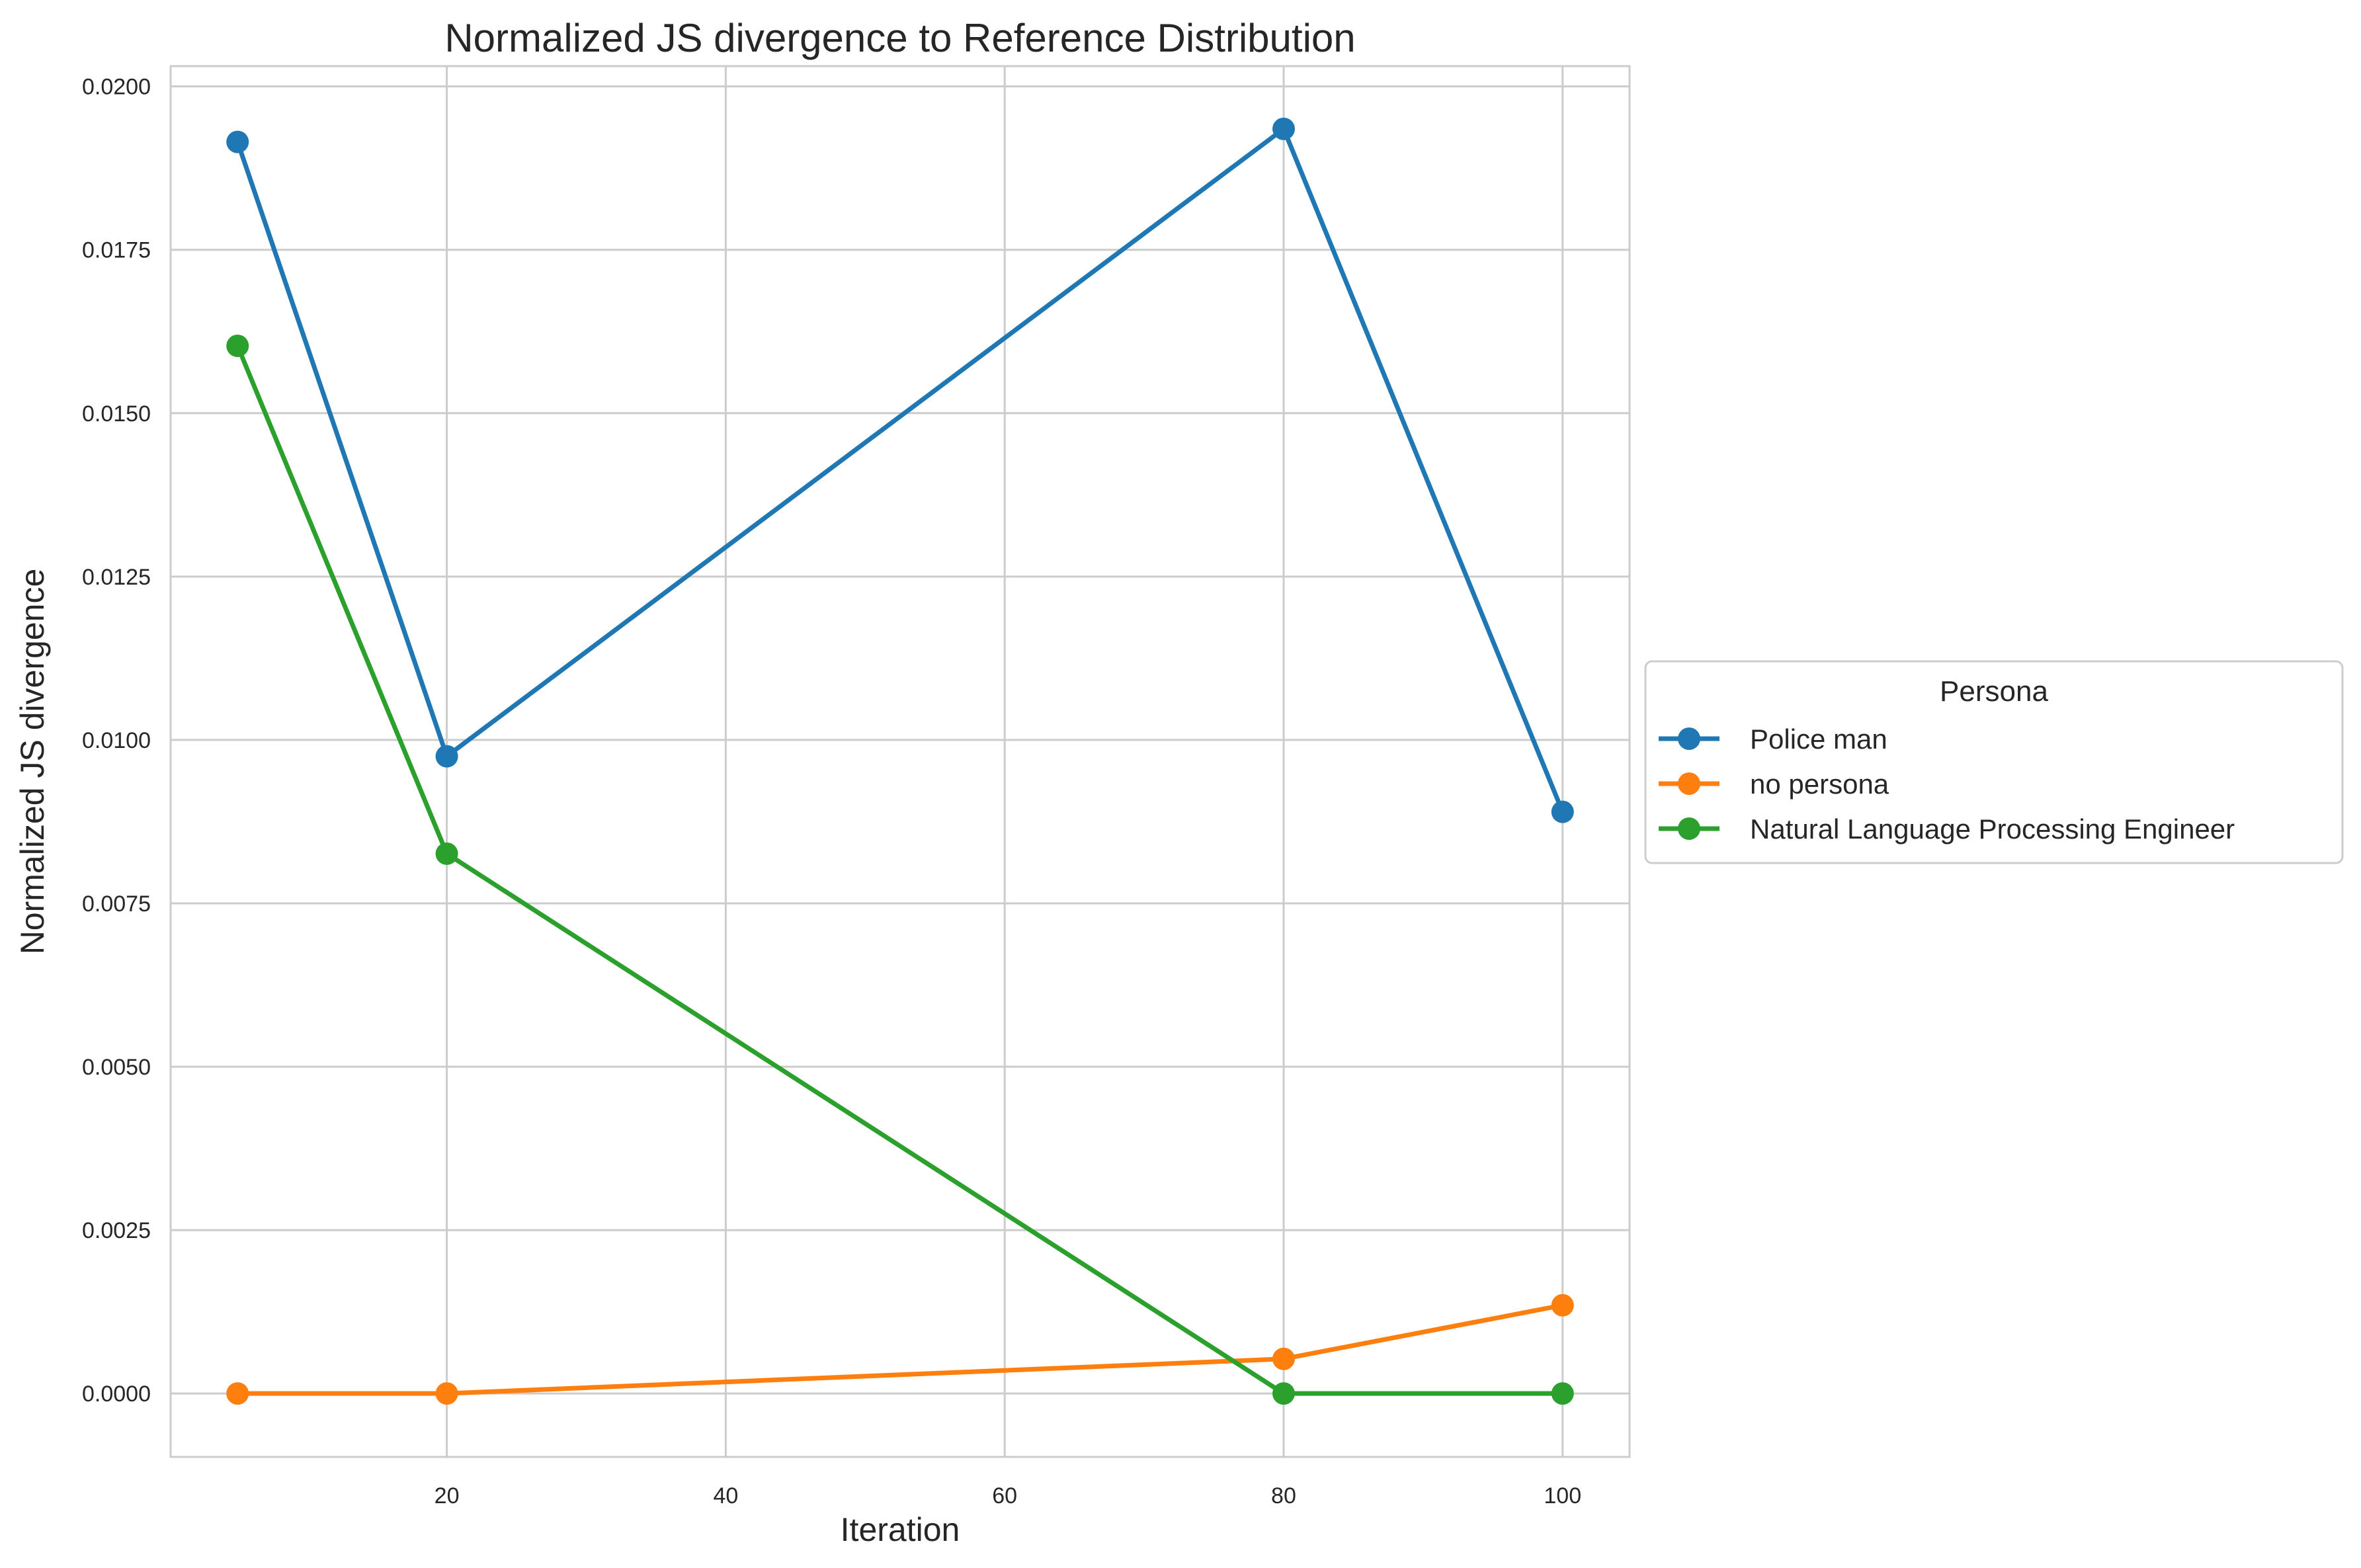 The image size is (2361, 1568). I want to click on y-tick-label: 0.0075, so click(116, 904).